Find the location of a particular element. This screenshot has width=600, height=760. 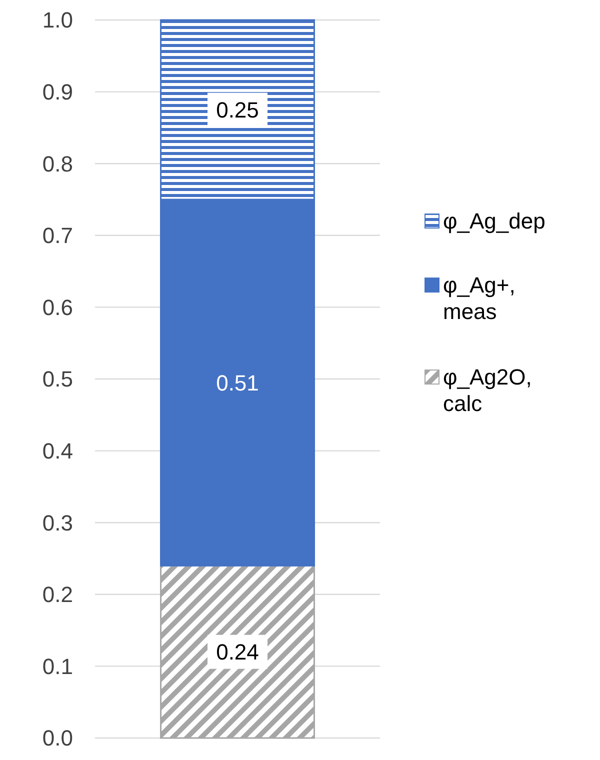

legend-label: φ_Ag2O, calc is located at coordinates (487, 390).